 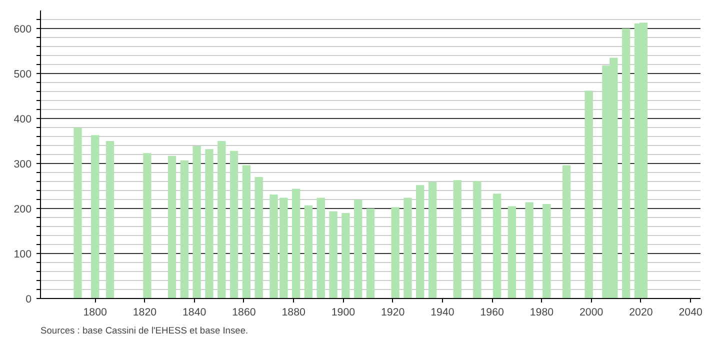 What do you see at coordinates (392, 312) in the screenshot?
I see `x-tick-label: 1920` at bounding box center [392, 312].